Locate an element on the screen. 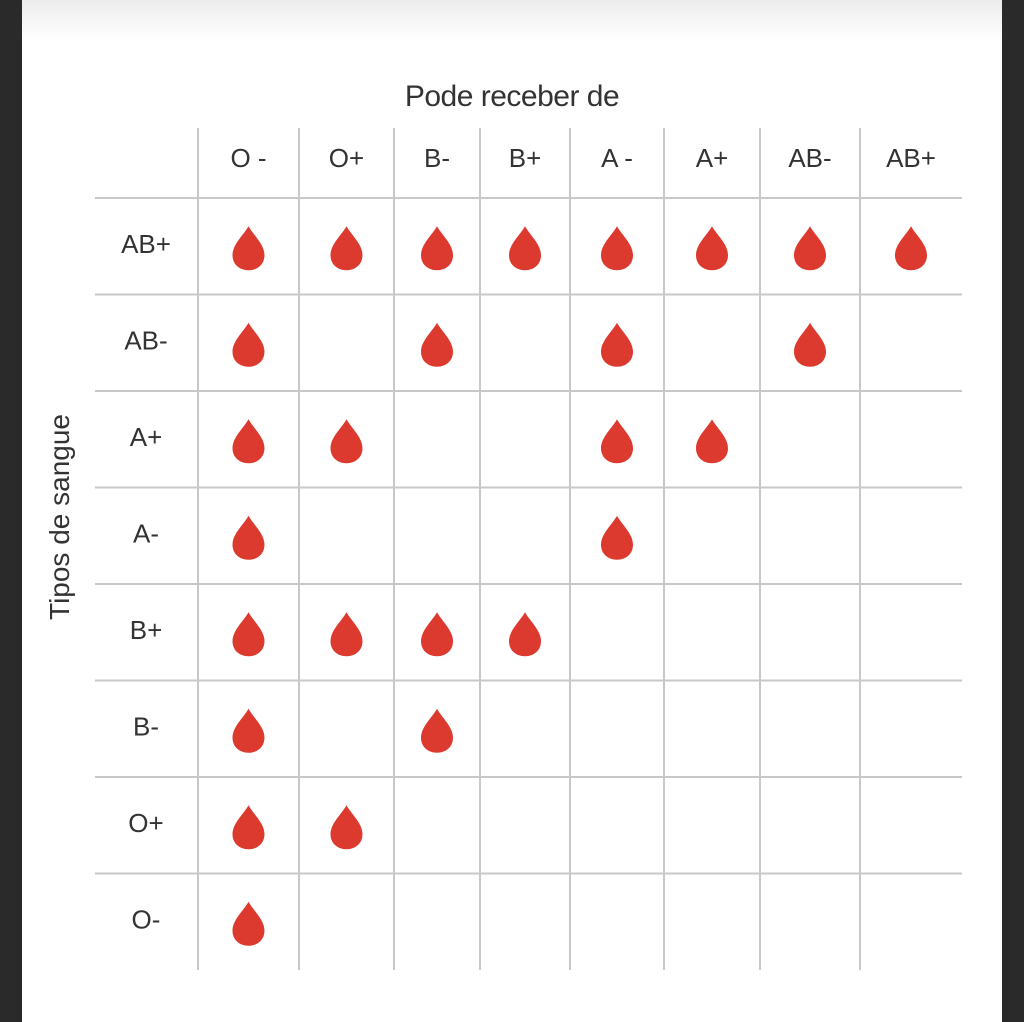 The width and height of the screenshot is (1024, 1022). column-label: B+ is located at coordinates (525, 158).